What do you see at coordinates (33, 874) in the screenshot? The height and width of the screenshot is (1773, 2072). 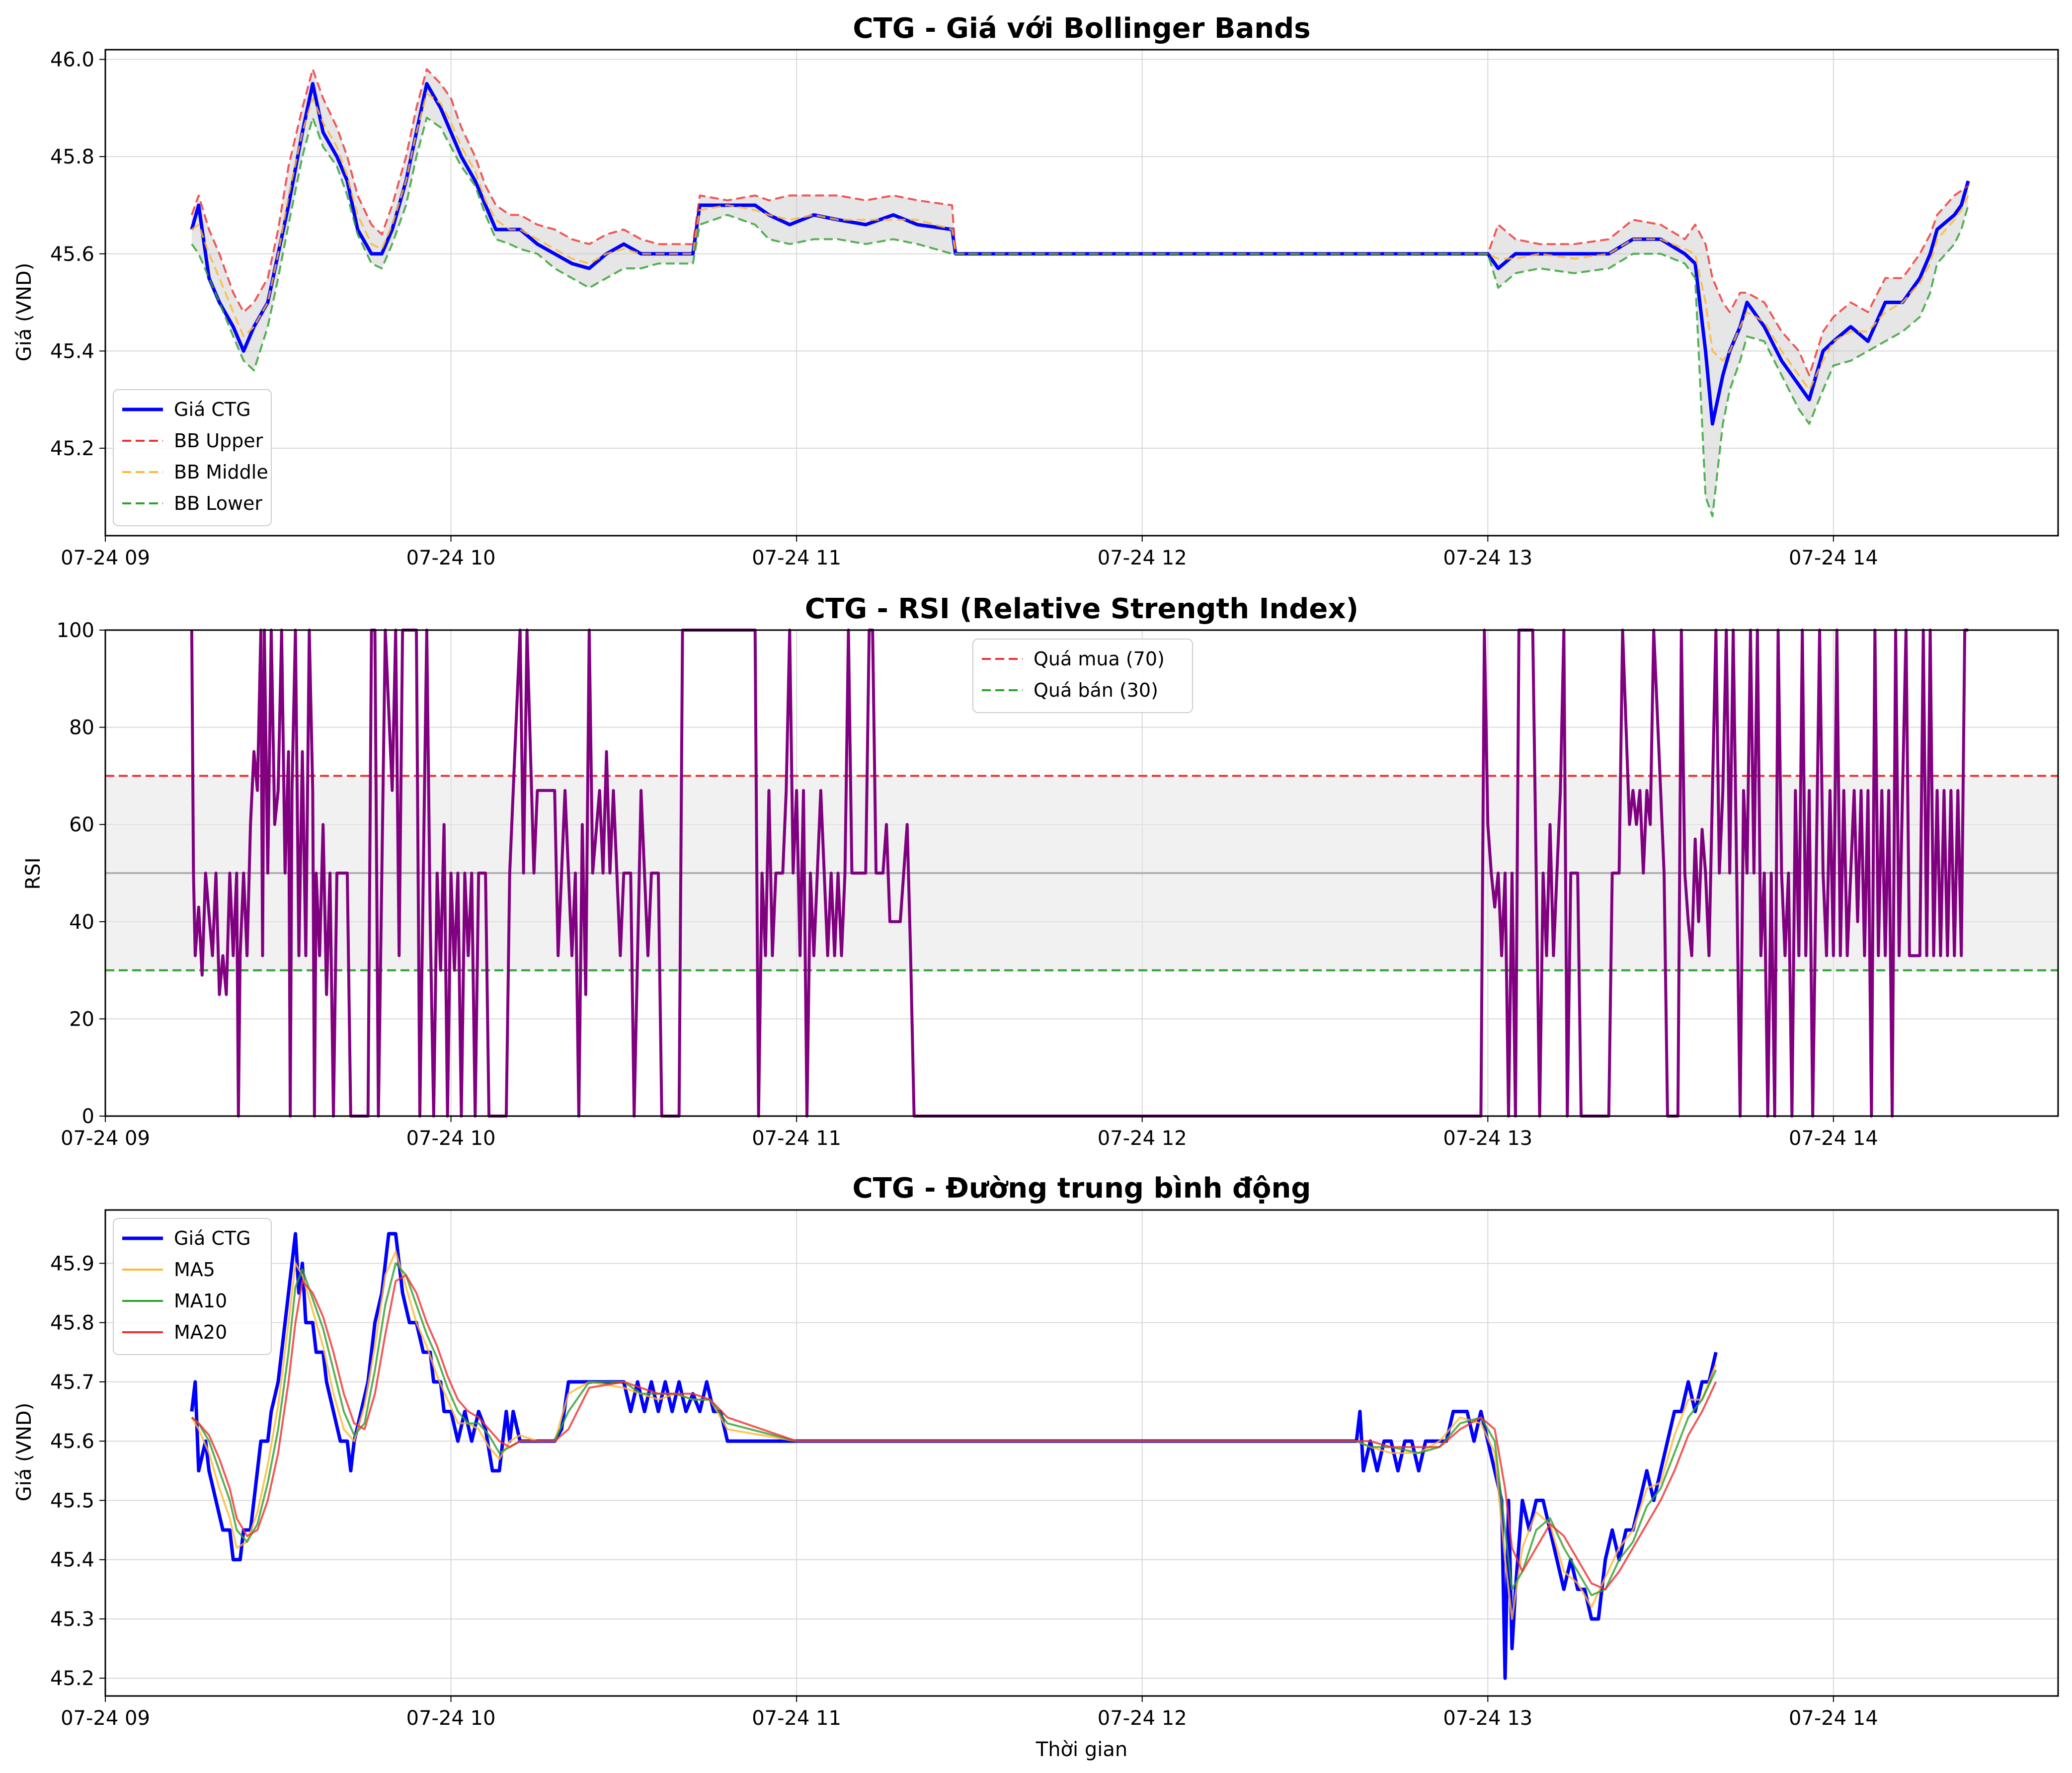 I see `y-axis-label: RSI` at bounding box center [33, 874].